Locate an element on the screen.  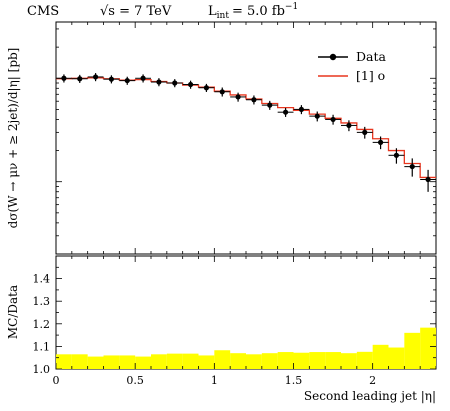
ratio-y-tick-label: 1.2 is located at coordinates (42, 324).